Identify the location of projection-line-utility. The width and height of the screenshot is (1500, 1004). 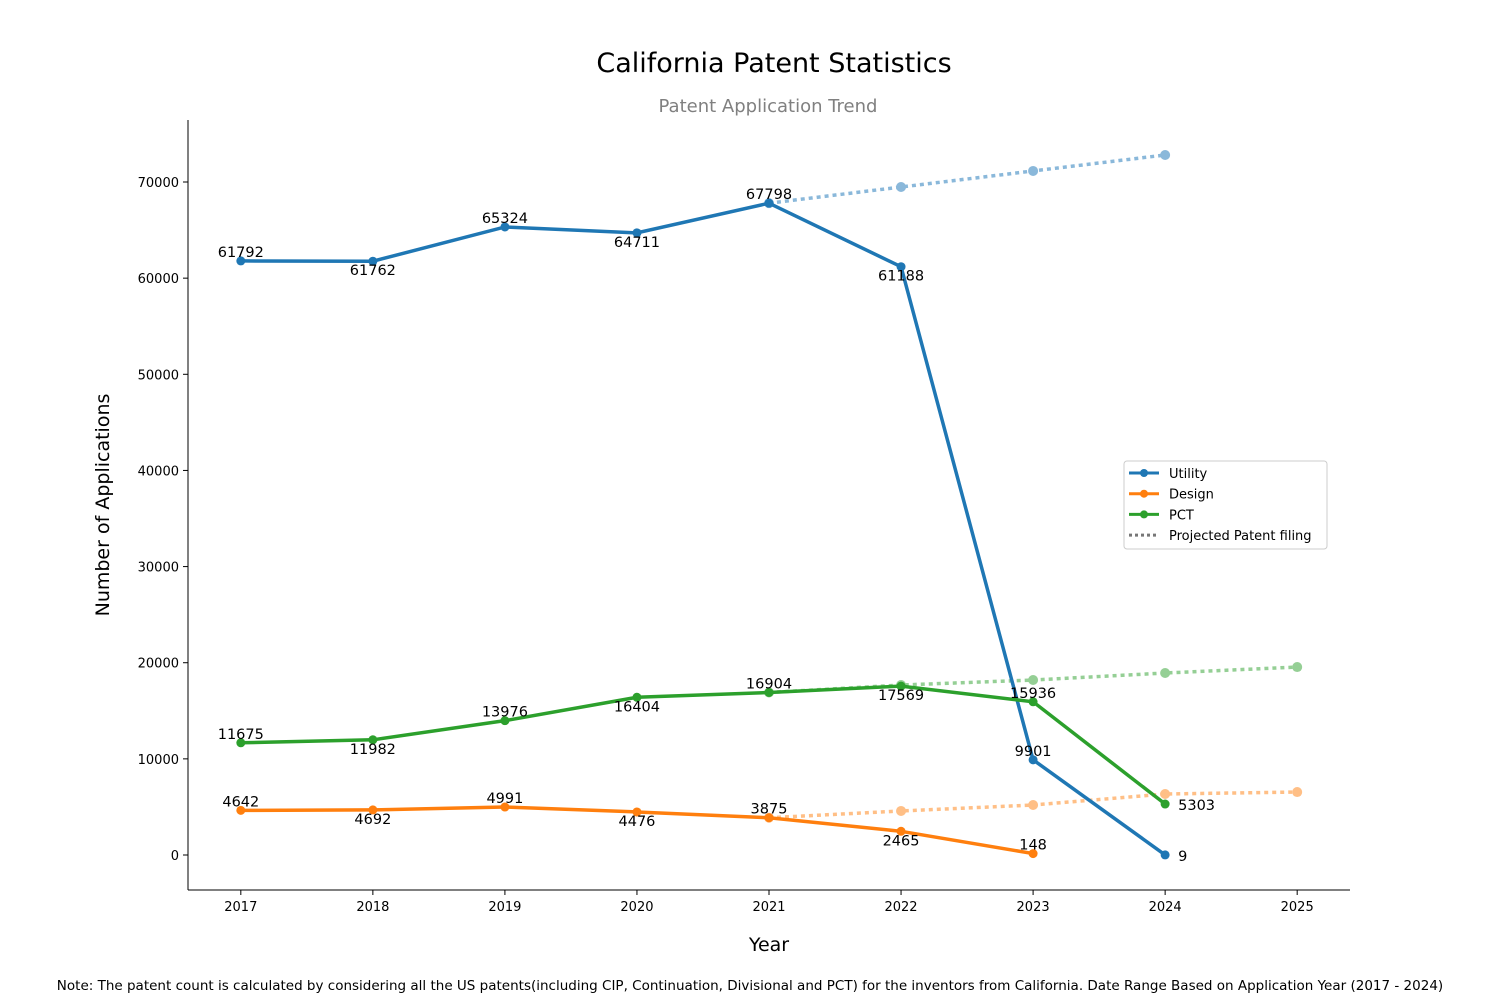
(967, 179).